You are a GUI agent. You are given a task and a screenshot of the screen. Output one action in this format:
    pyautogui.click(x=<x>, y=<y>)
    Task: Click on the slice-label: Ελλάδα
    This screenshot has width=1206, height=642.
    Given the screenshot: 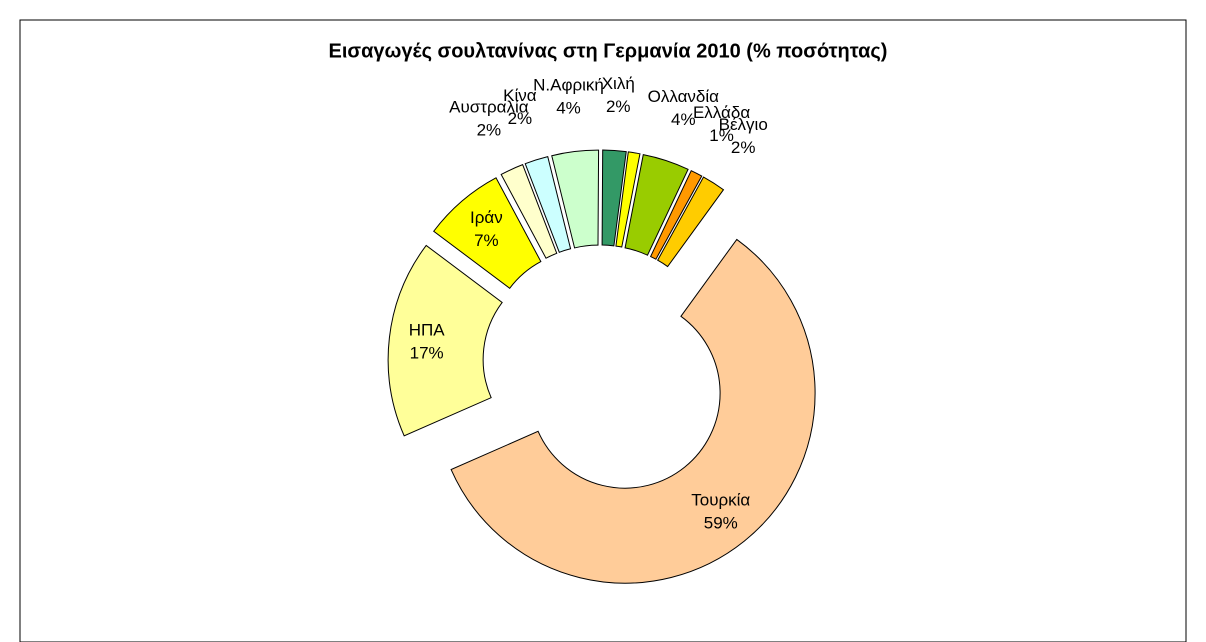 What is the action you would take?
    pyautogui.click(x=721, y=112)
    